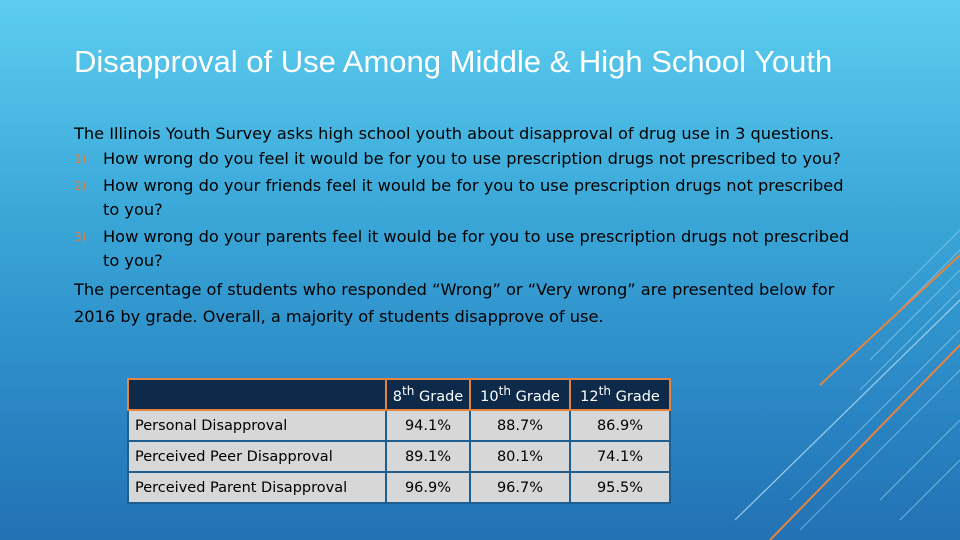  What do you see at coordinates (620, 394) in the screenshot?
I see `table-header-12th-grade: 12th Grade` at bounding box center [620, 394].